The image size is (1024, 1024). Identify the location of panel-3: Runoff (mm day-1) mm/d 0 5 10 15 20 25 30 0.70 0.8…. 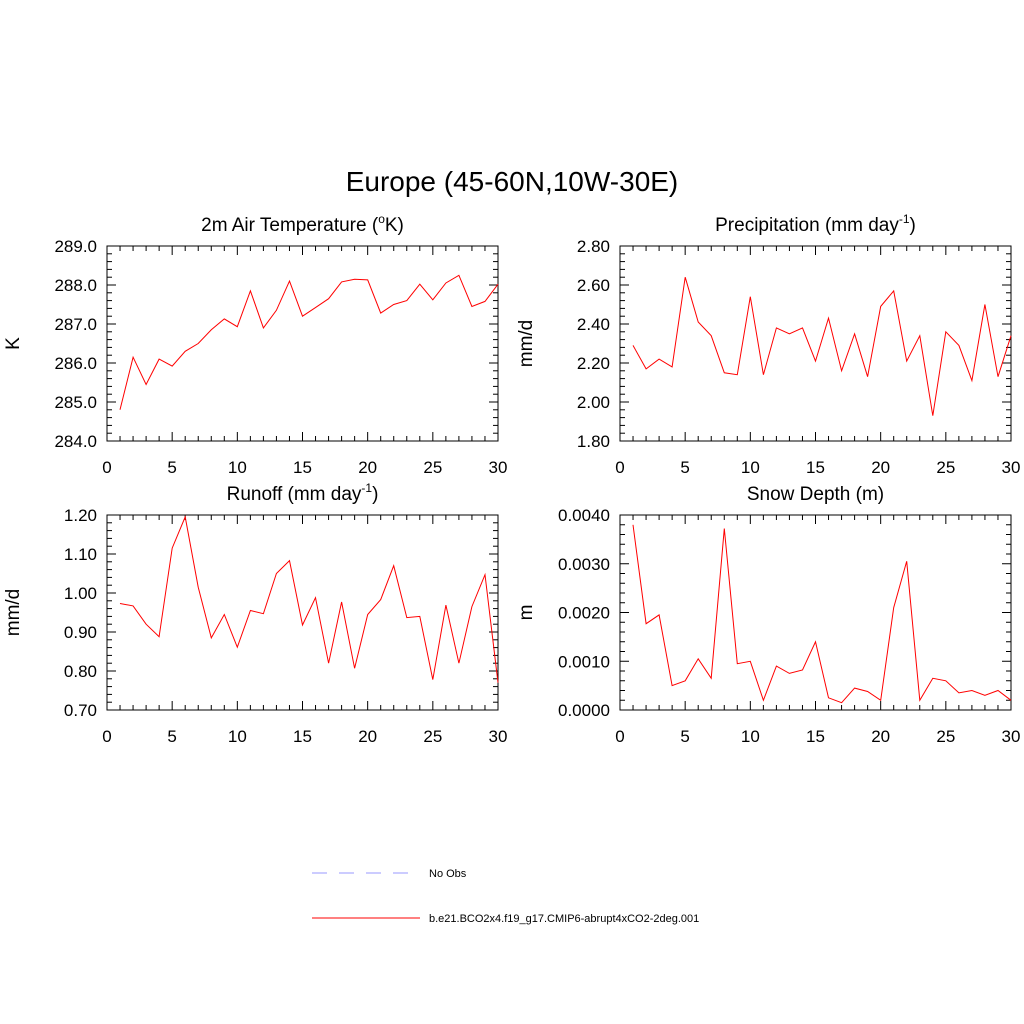
(255, 613).